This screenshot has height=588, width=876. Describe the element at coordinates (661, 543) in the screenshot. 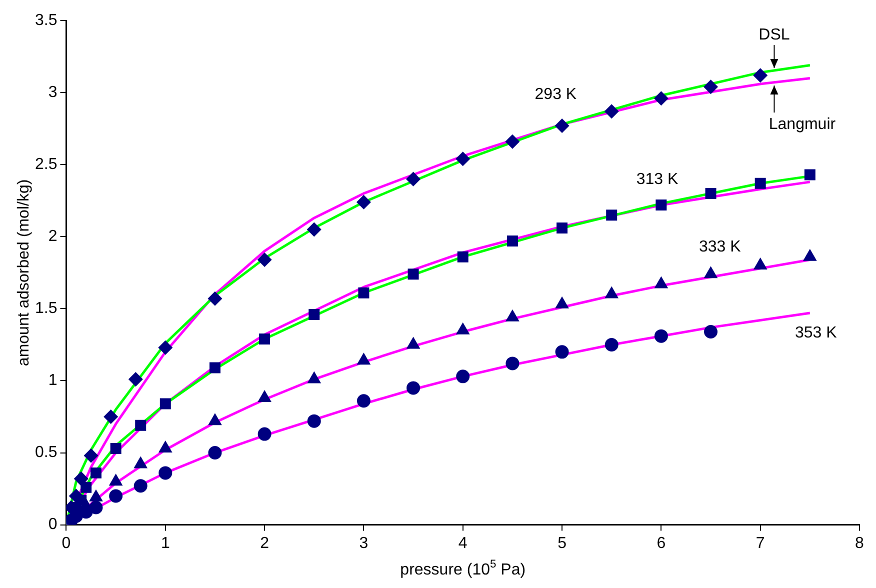

I see `x-tick-label: 6` at that location.